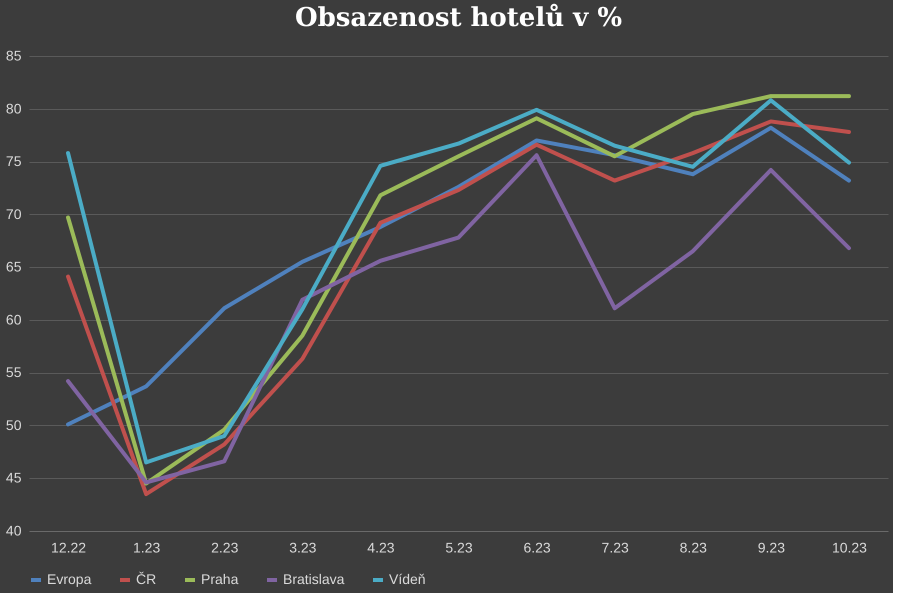 Image resolution: width=903 pixels, height=603 pixels. I want to click on x-tick-label: 4.23, so click(381, 548).